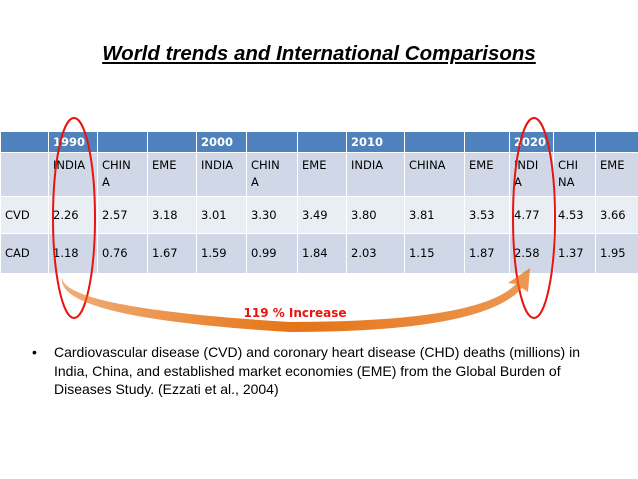 The image size is (638, 479). I want to click on increase-arrow, so click(295, 300).